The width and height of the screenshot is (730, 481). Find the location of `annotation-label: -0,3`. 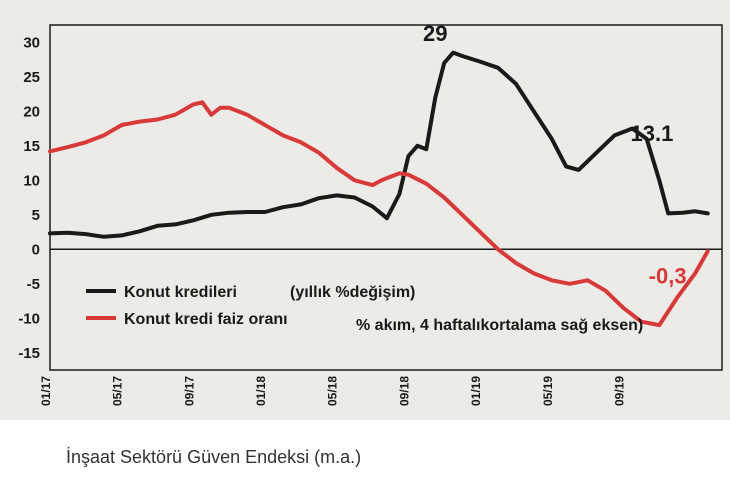

annotation-label: -0,3 is located at coordinates (668, 275).